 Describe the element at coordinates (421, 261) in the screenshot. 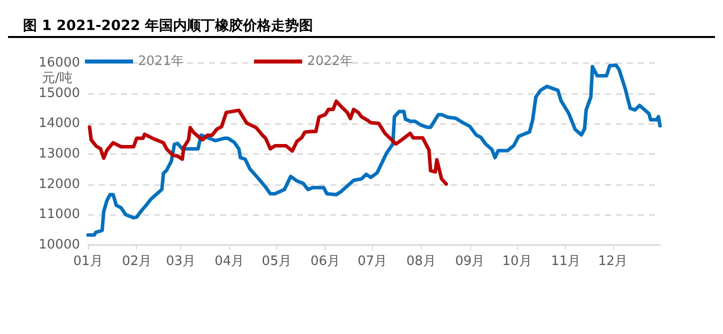

I see `x-tick-label: 08月` at that location.